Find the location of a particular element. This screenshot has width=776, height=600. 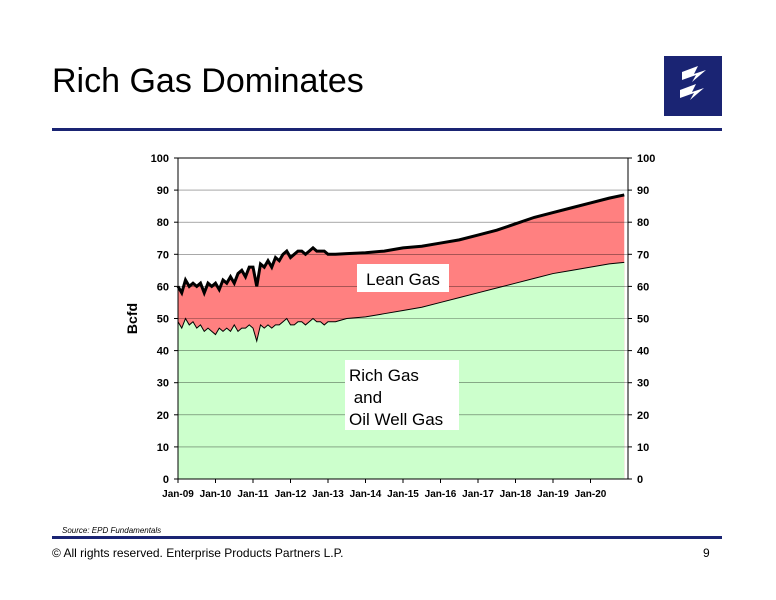

x-tick-label-9: Jan-18 is located at coordinates (516, 494).